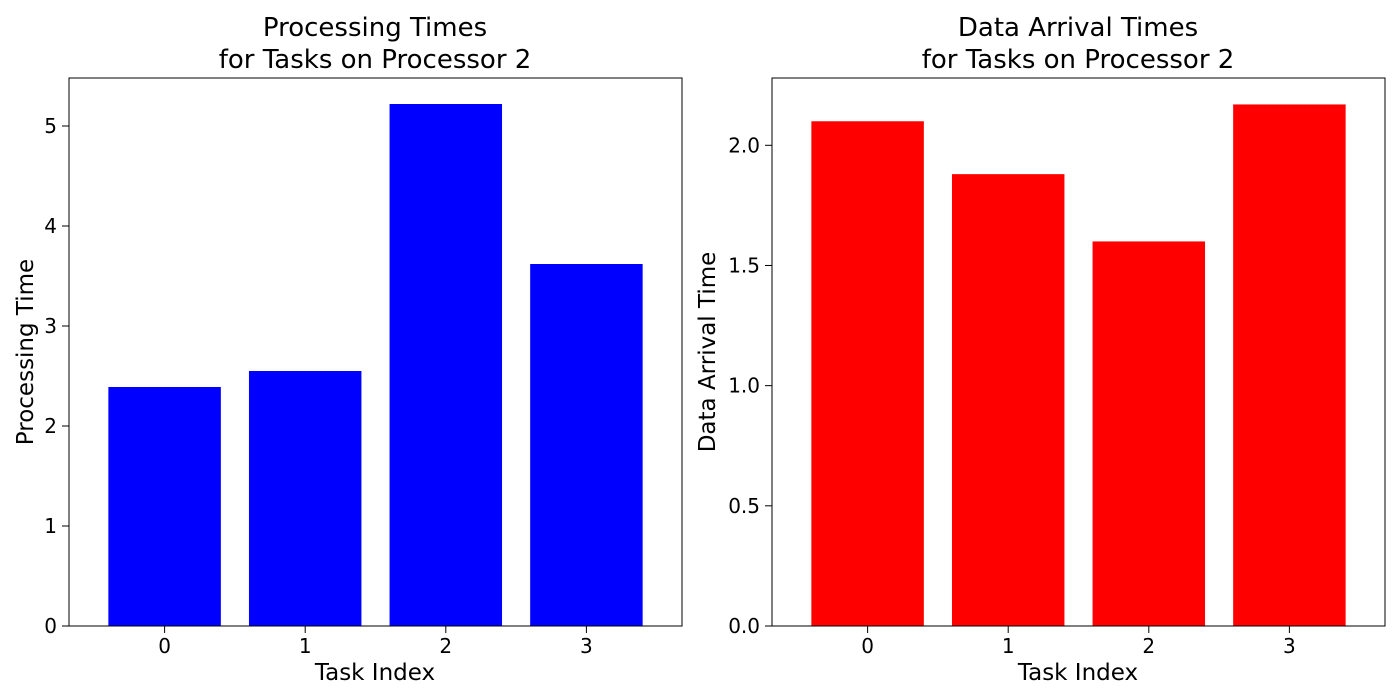  Describe the element at coordinates (50, 526) in the screenshot. I see `y-tick-label: 1` at that location.